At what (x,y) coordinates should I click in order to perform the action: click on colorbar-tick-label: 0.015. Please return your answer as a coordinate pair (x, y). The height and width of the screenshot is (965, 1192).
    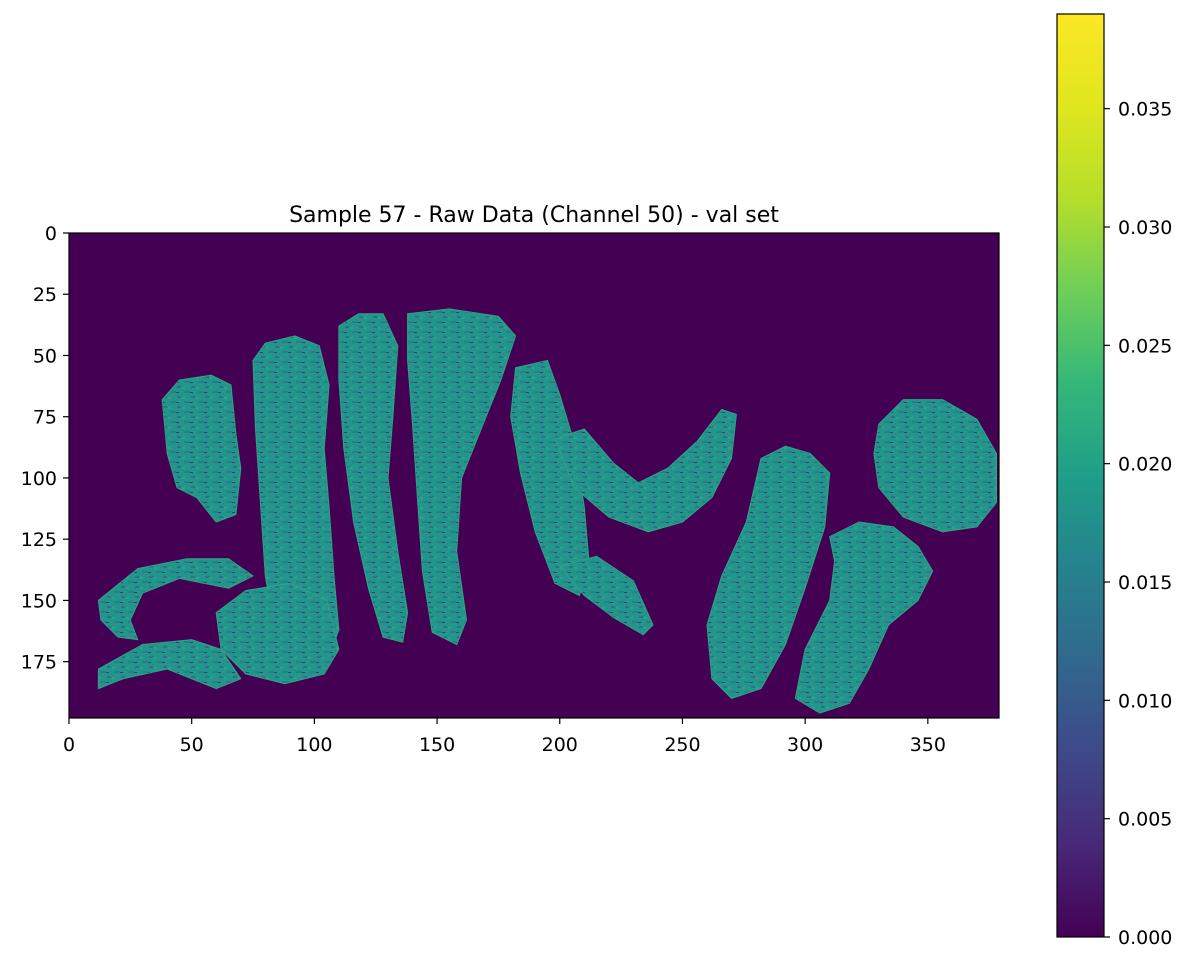
    Looking at the image, I should click on (1145, 583).